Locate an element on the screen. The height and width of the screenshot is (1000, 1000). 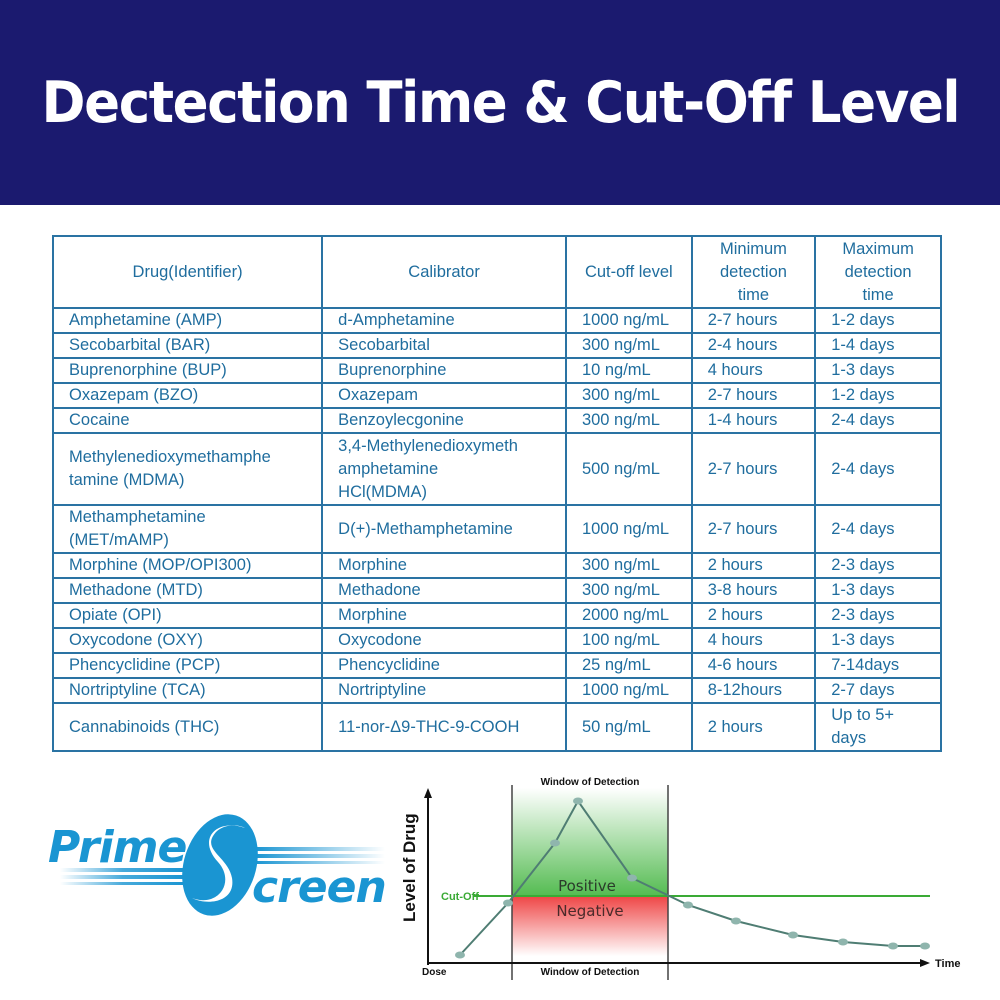
cutoff-label: Cut-Off is located at coordinates (460, 897).